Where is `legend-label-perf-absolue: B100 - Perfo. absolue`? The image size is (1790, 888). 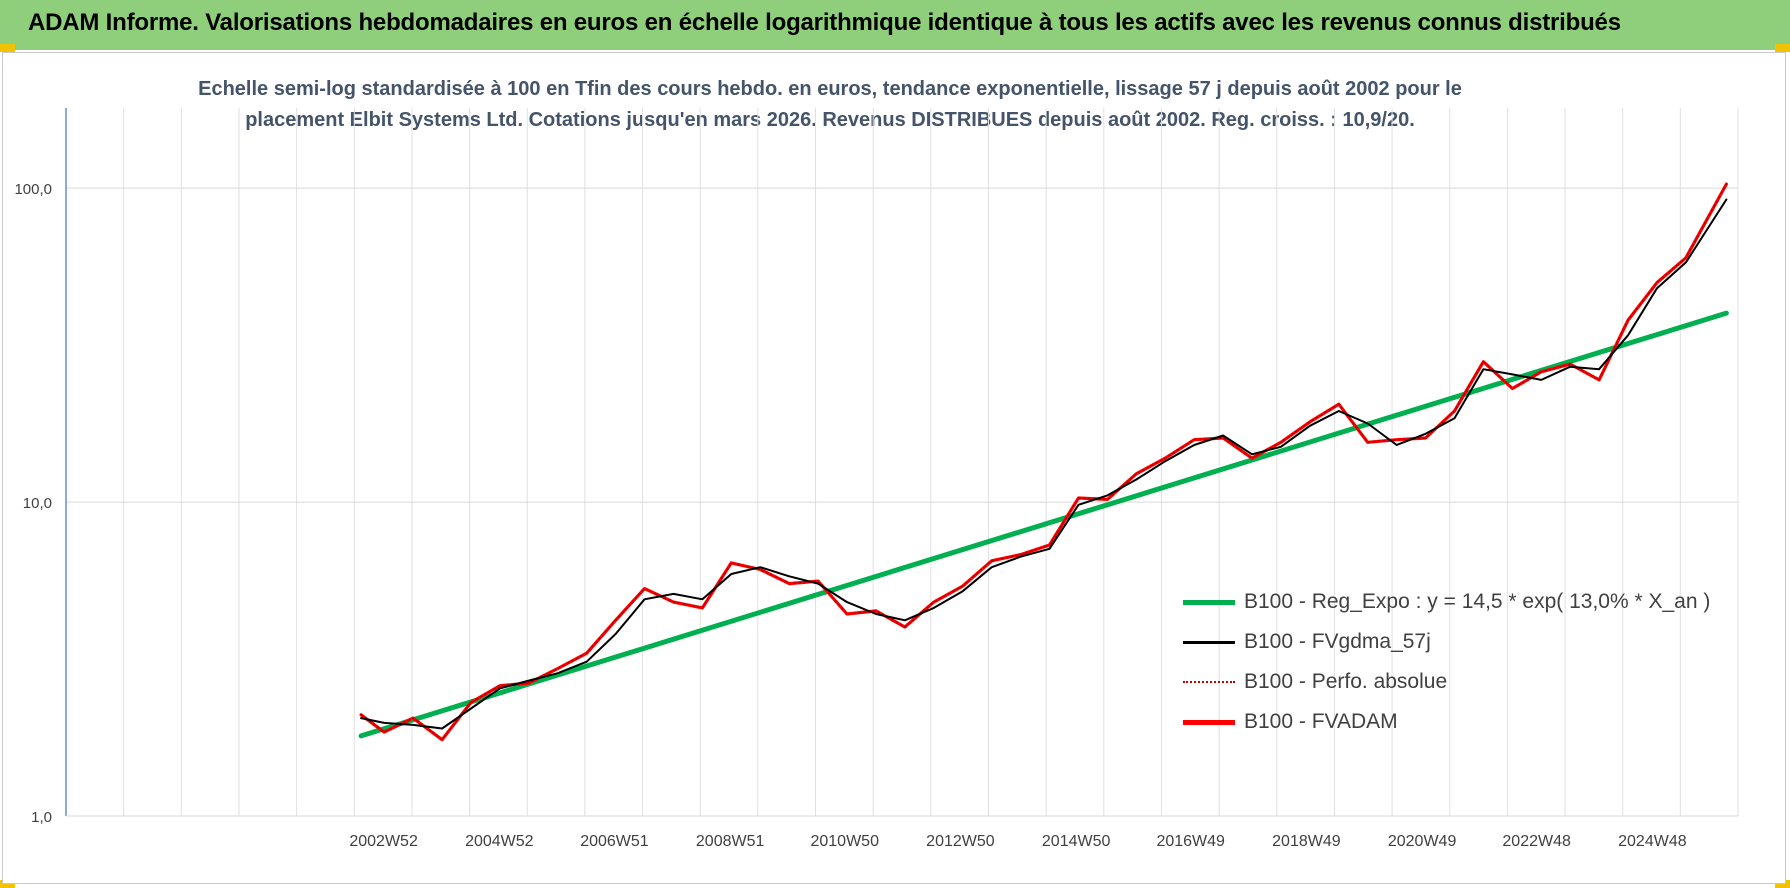
legend-label-perf-absolue: B100 - Perfo. absolue is located at coordinates (1346, 681).